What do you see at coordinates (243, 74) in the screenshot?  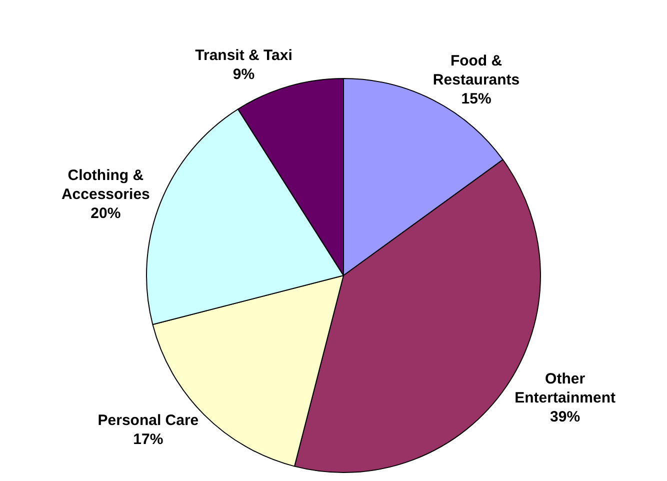 I see `data-label: 9%` at bounding box center [243, 74].